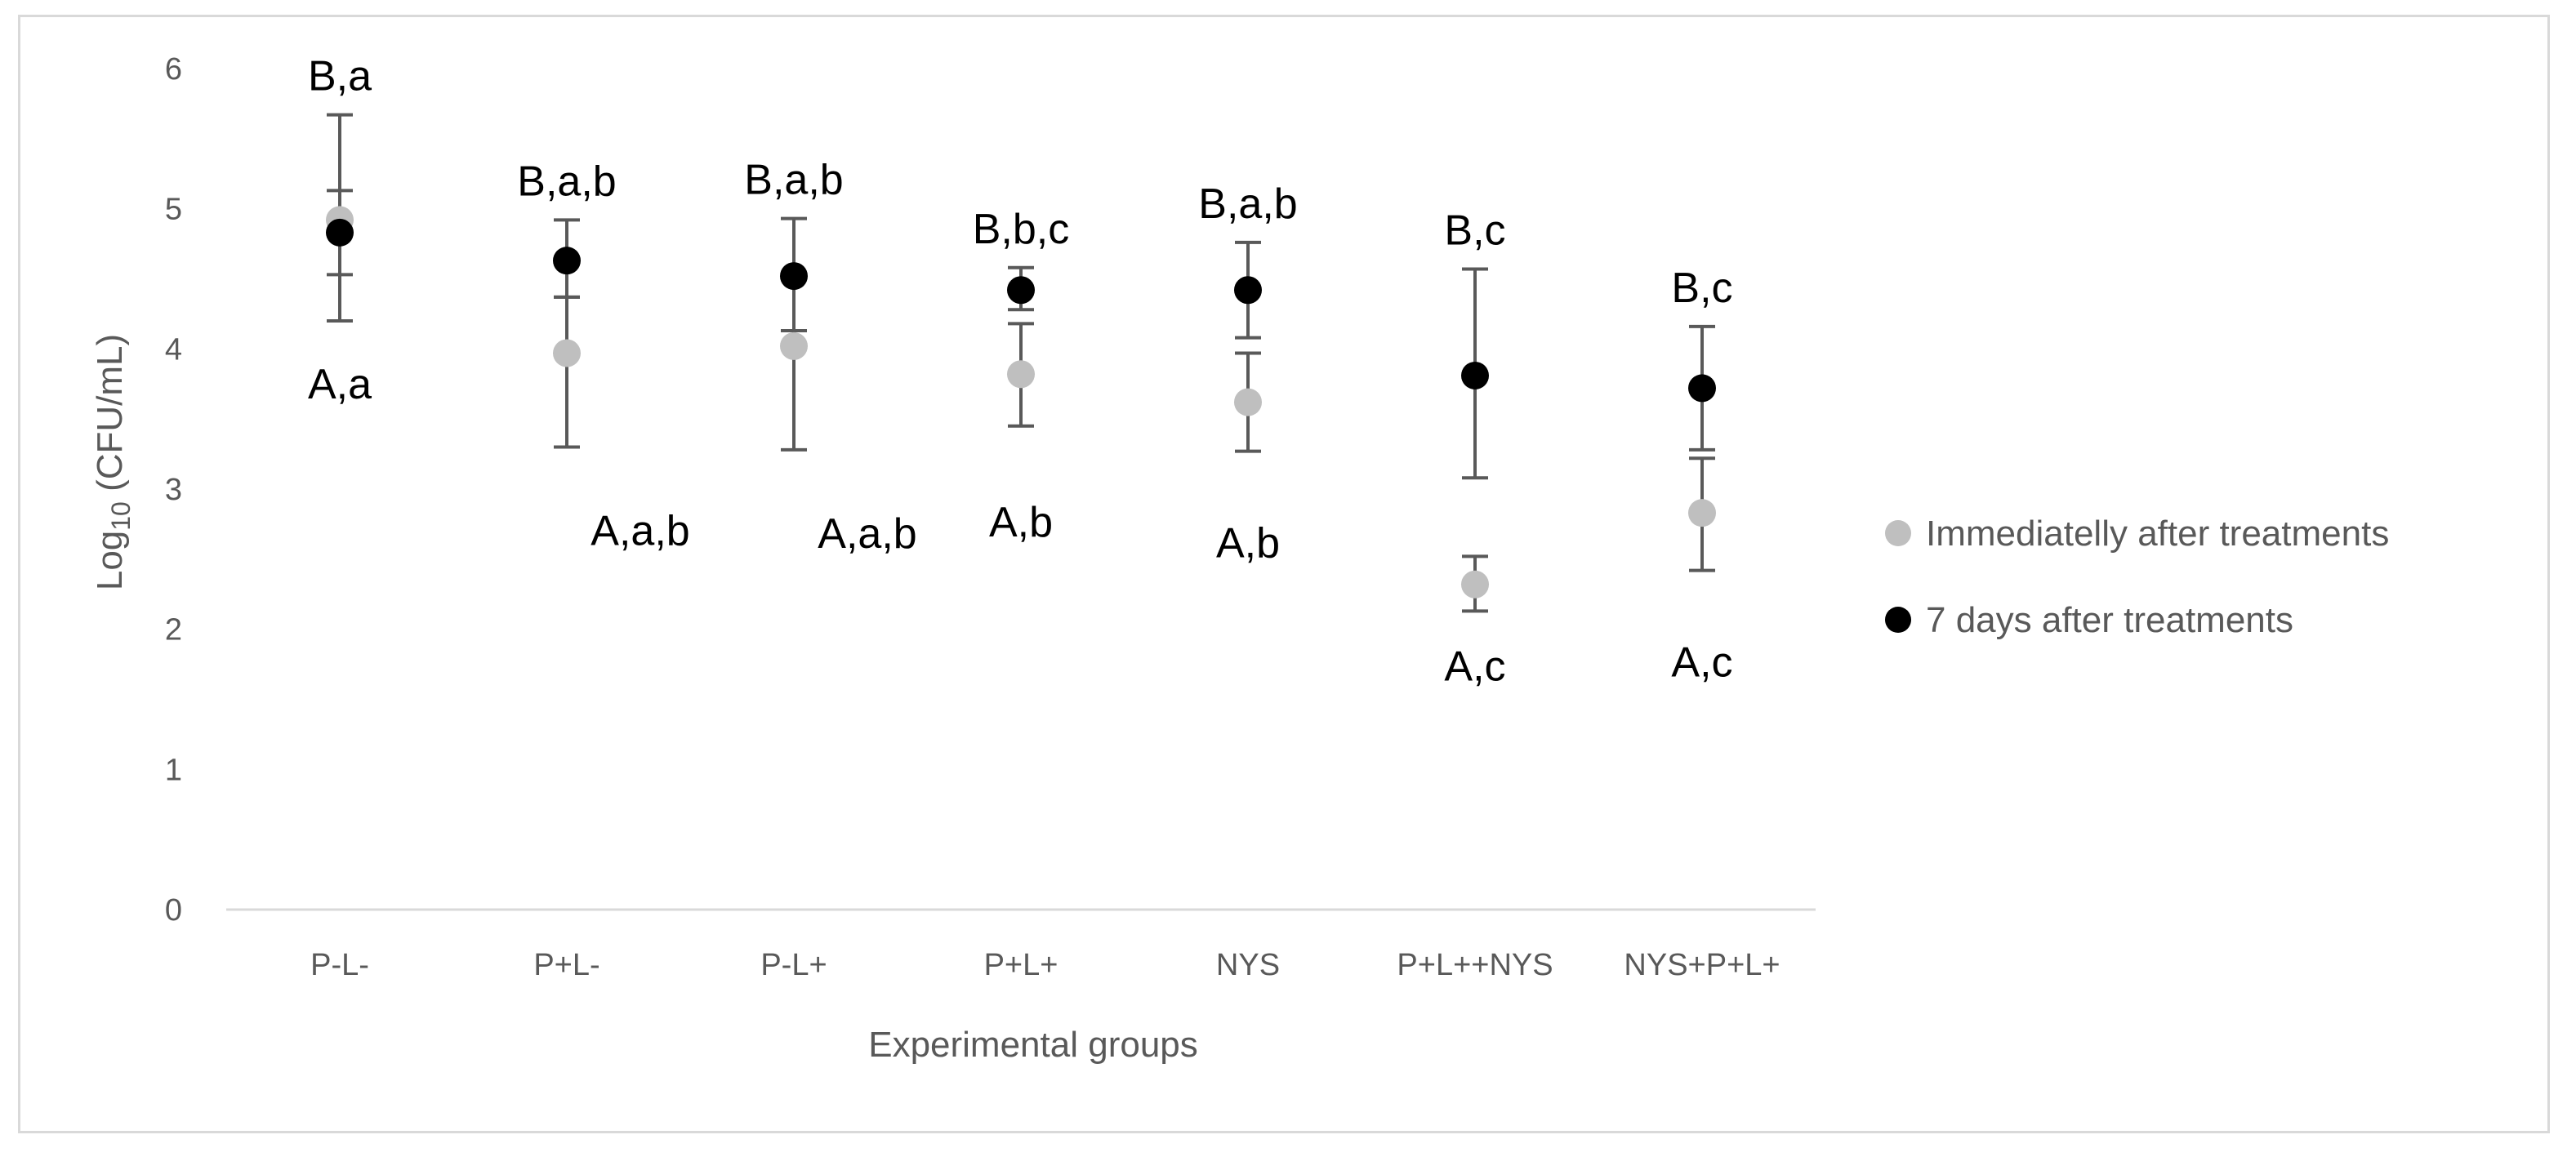  I want to click on y-tick-label: 0, so click(173, 910).